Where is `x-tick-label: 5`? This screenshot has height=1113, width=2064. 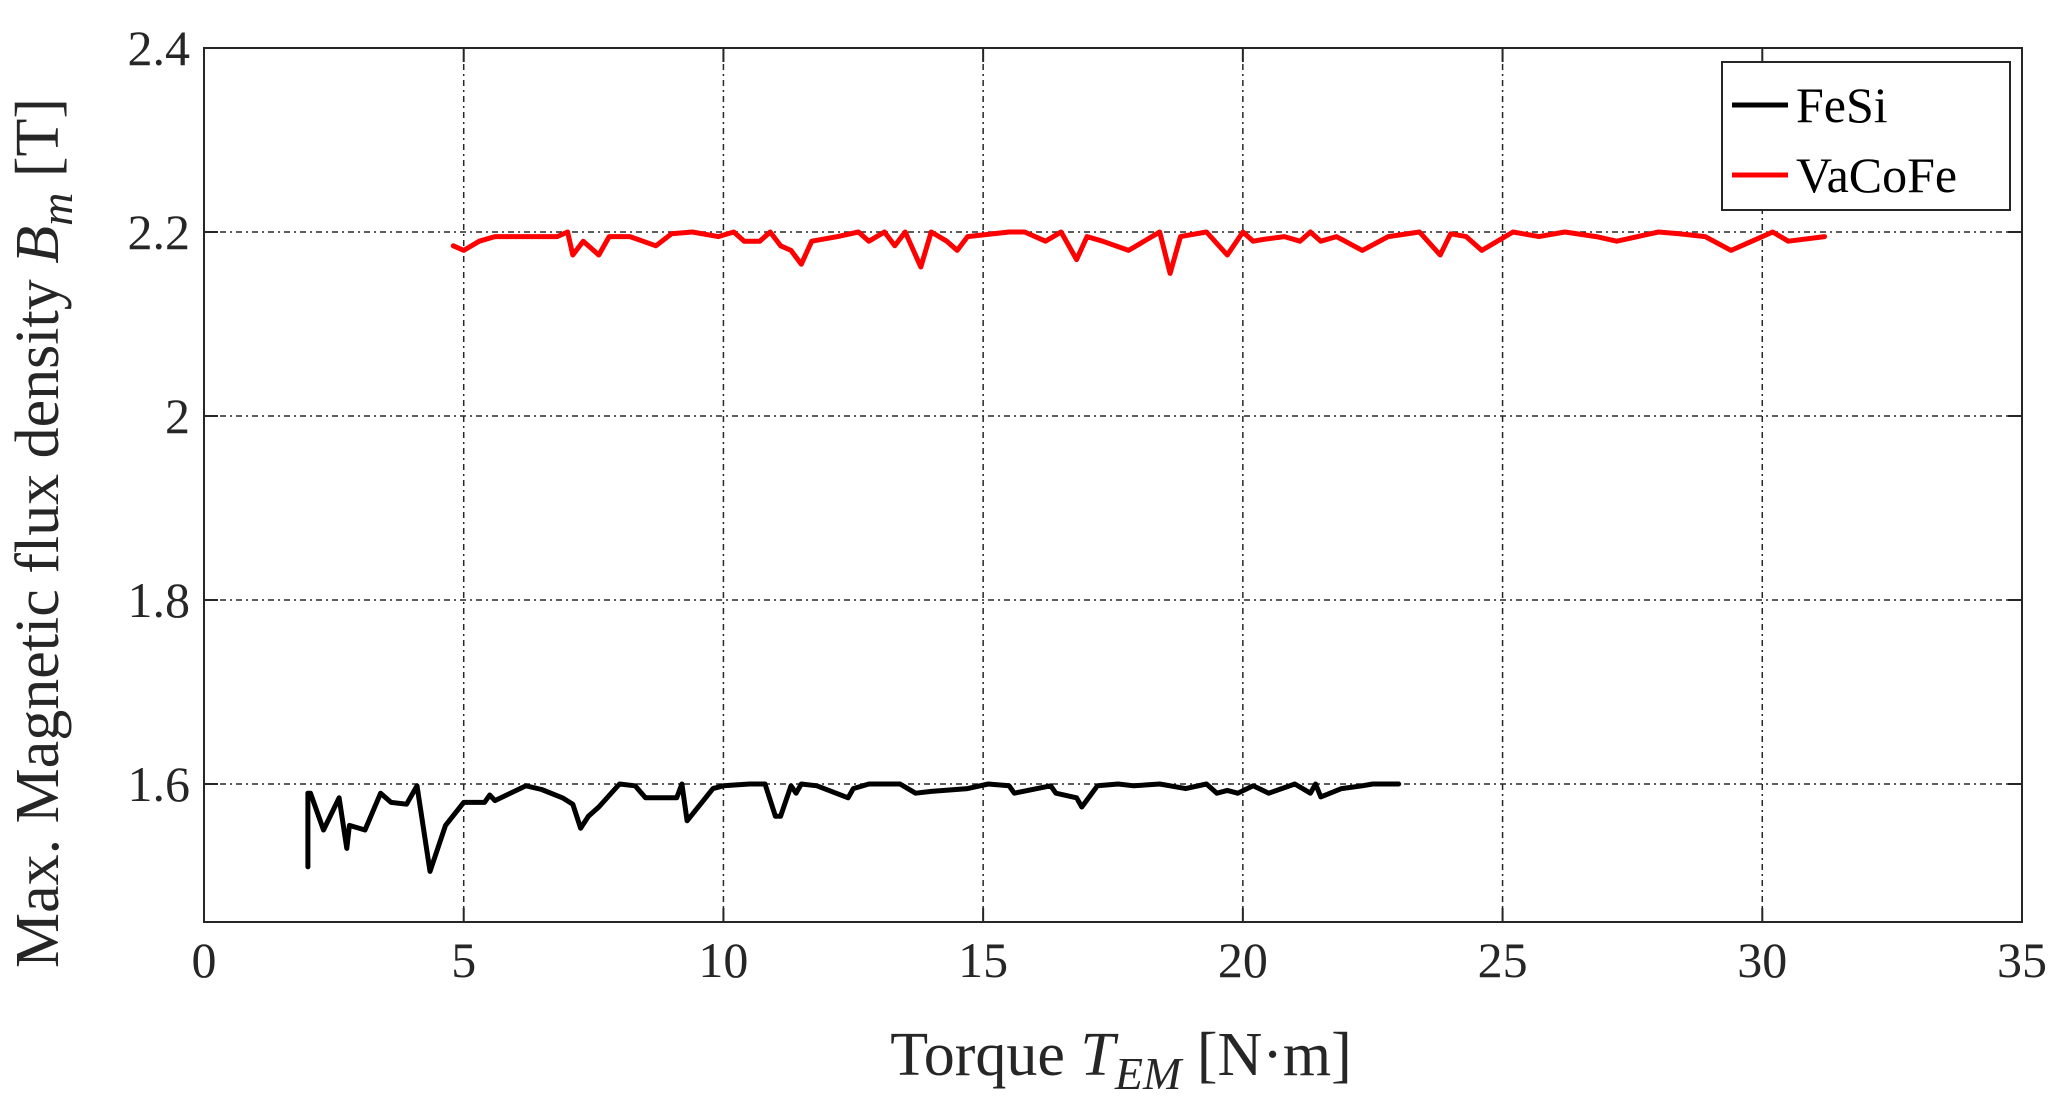 x-tick-label: 5 is located at coordinates (463, 960).